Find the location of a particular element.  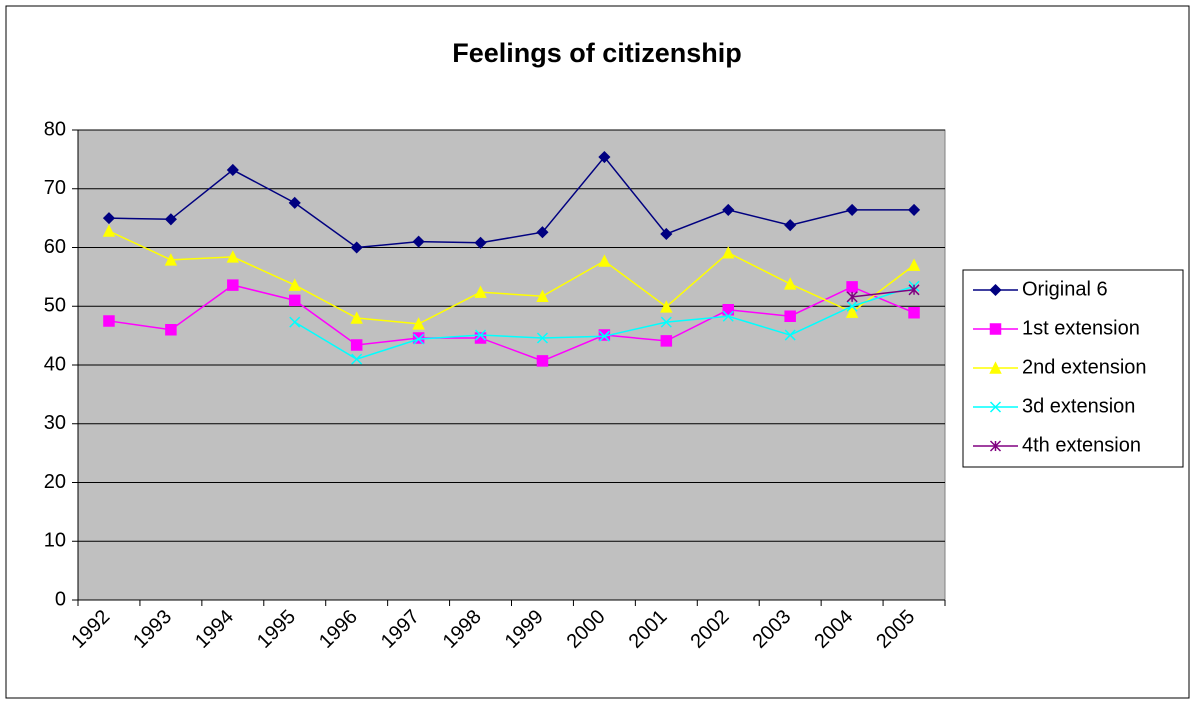

y-tick-label: 50 is located at coordinates (55, 306).